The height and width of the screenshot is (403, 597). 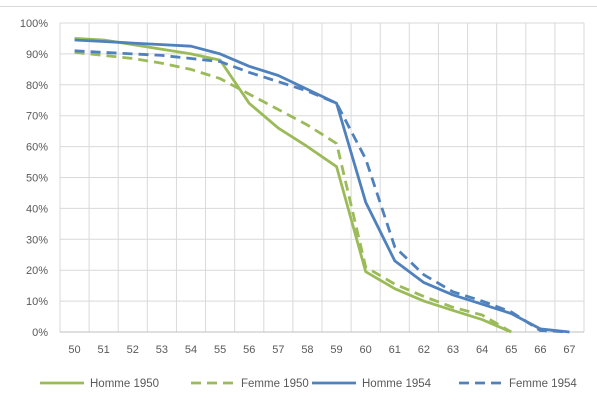 I want to click on x-tick-label: 60, so click(x=366, y=350).